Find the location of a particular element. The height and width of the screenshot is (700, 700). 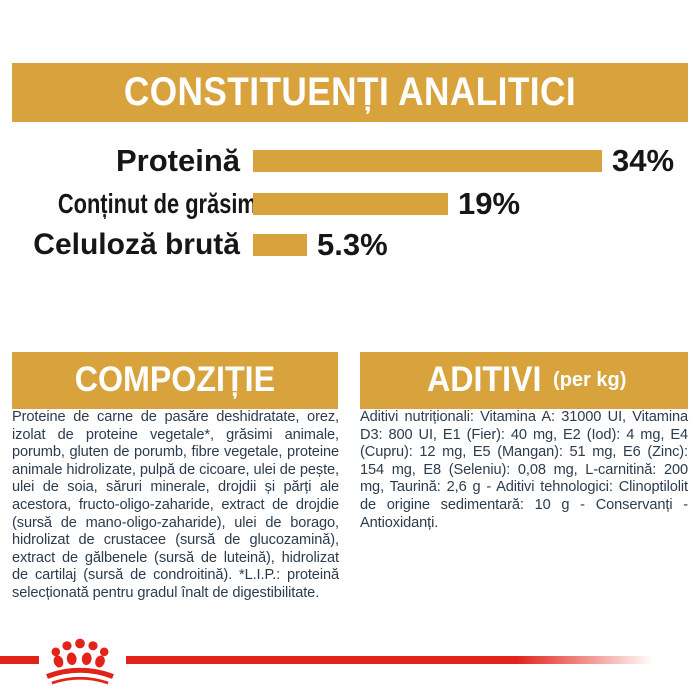

constituent-row-protein: Proteină 34% is located at coordinates (350, 160).